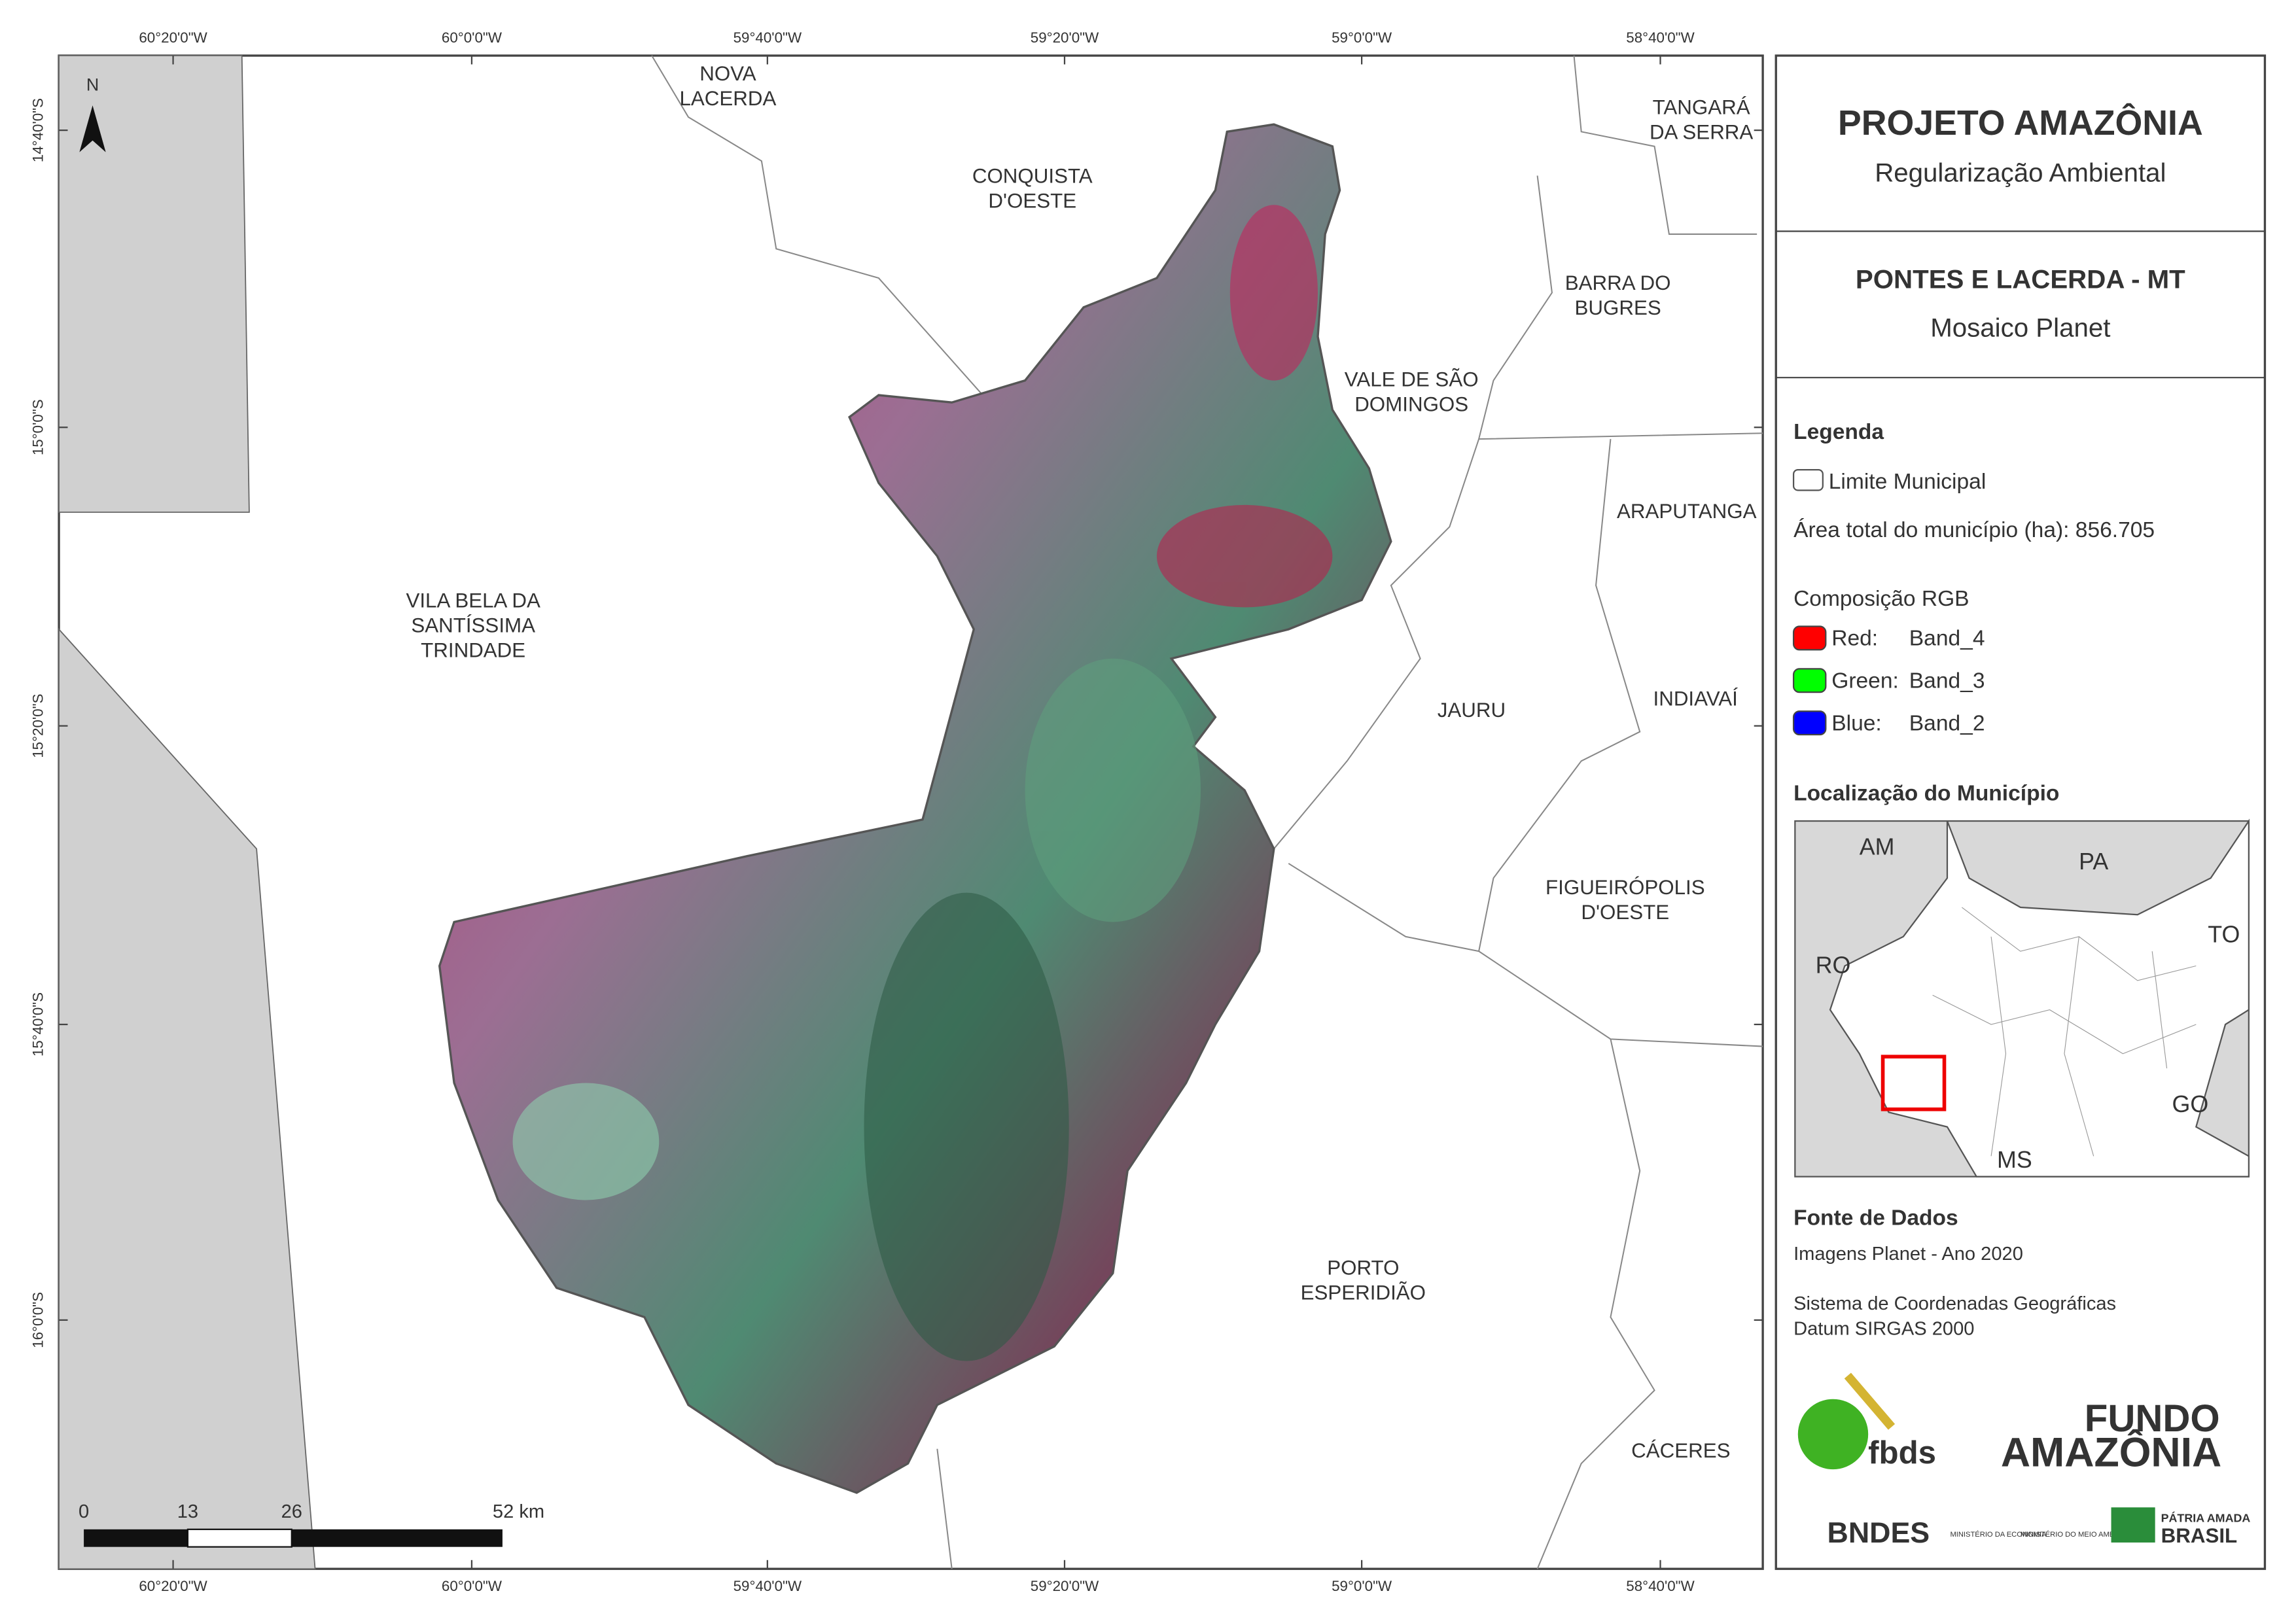 The image size is (2296, 1623). I want to click on place-label: CÁCERES, so click(1680, 1451).